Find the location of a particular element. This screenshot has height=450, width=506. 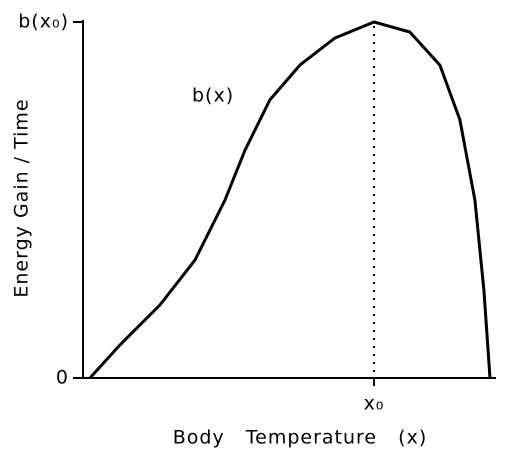

curve-annotation: b(x) is located at coordinates (213, 96).